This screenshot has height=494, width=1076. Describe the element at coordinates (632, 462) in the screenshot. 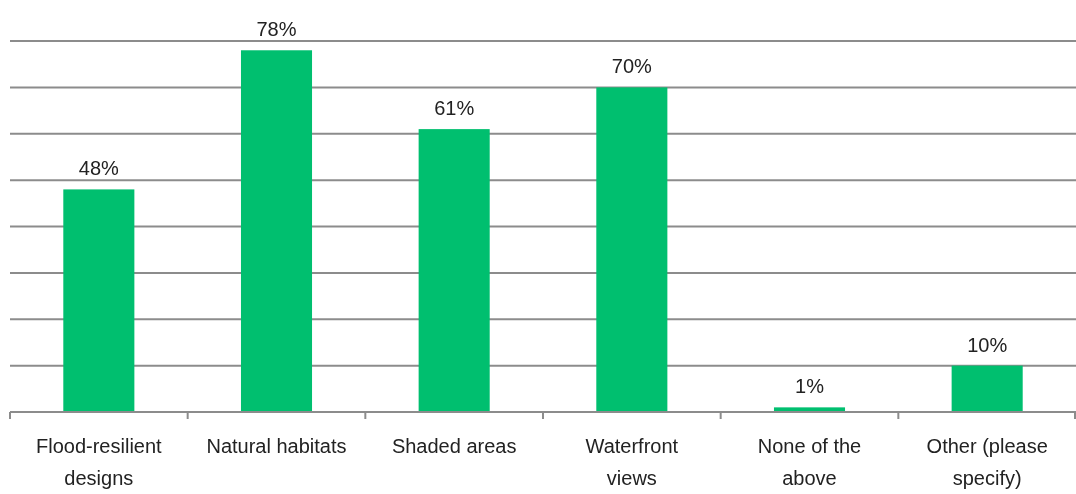

I see `x-tick-label: Waterfront views` at that location.